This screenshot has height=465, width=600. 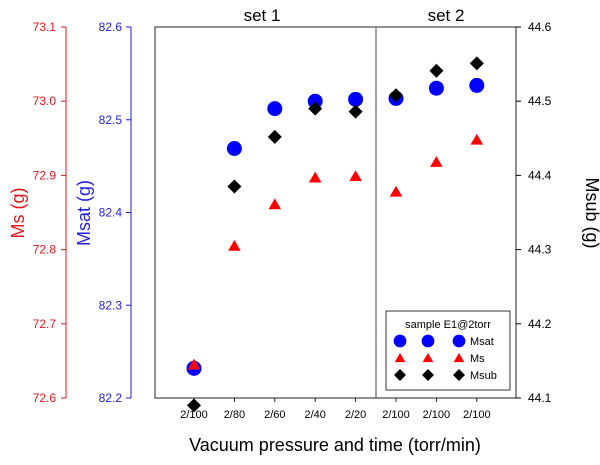 I want to click on x-axis-label: Vacuum pressure and time (torr/min), so click(x=335, y=445).